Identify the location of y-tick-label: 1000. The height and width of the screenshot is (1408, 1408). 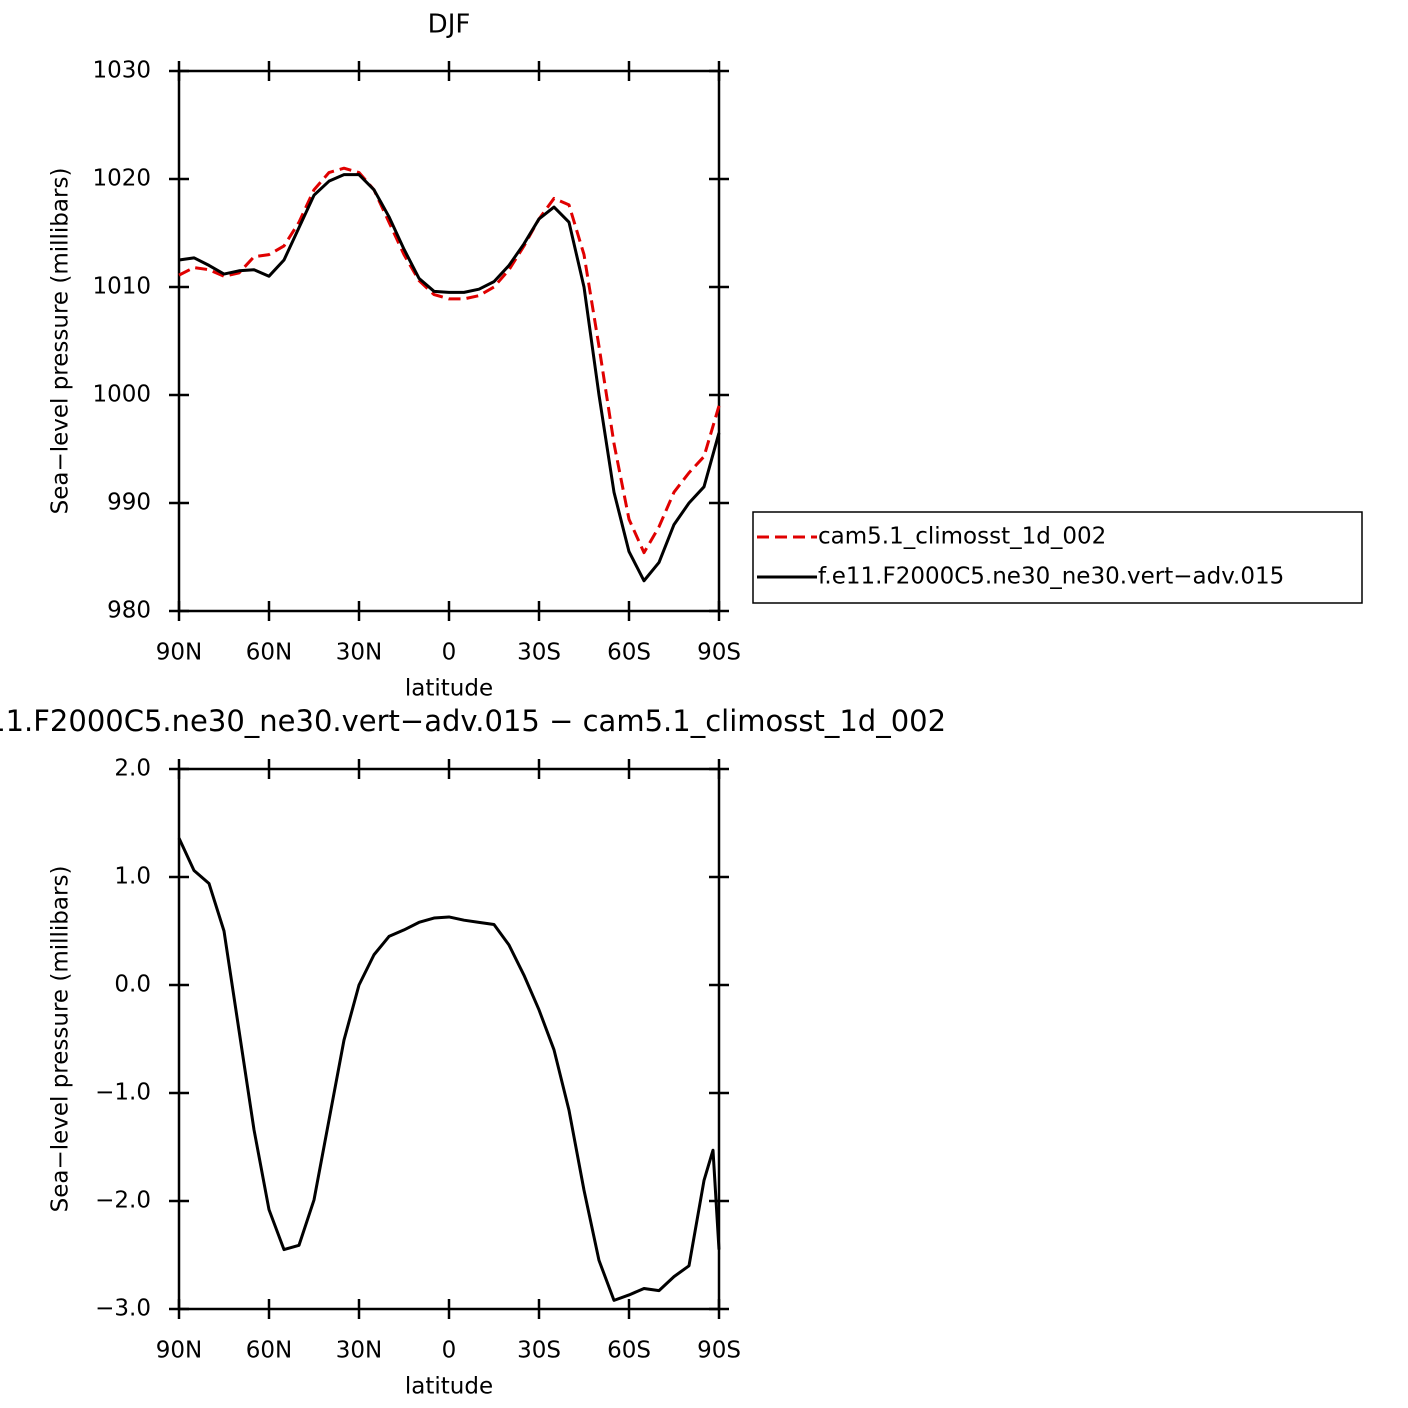
(121, 395).